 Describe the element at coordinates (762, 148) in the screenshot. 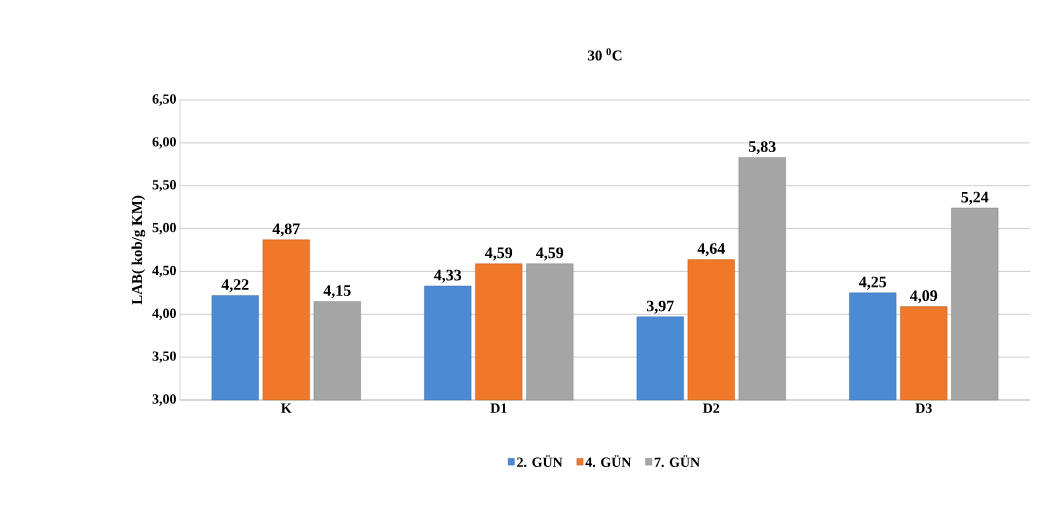

I see `data-label: 5,83` at that location.